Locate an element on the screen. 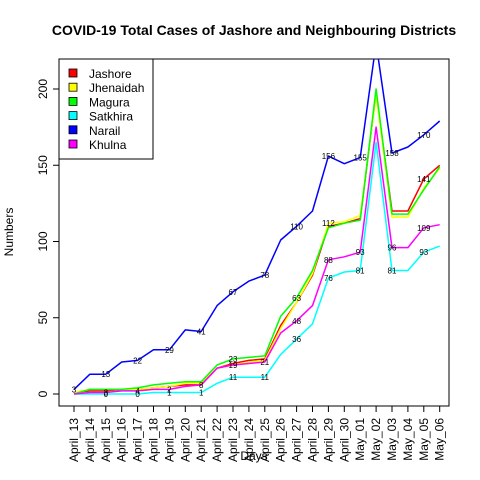  x-tick-label: April_30 is located at coordinates (344, 440).